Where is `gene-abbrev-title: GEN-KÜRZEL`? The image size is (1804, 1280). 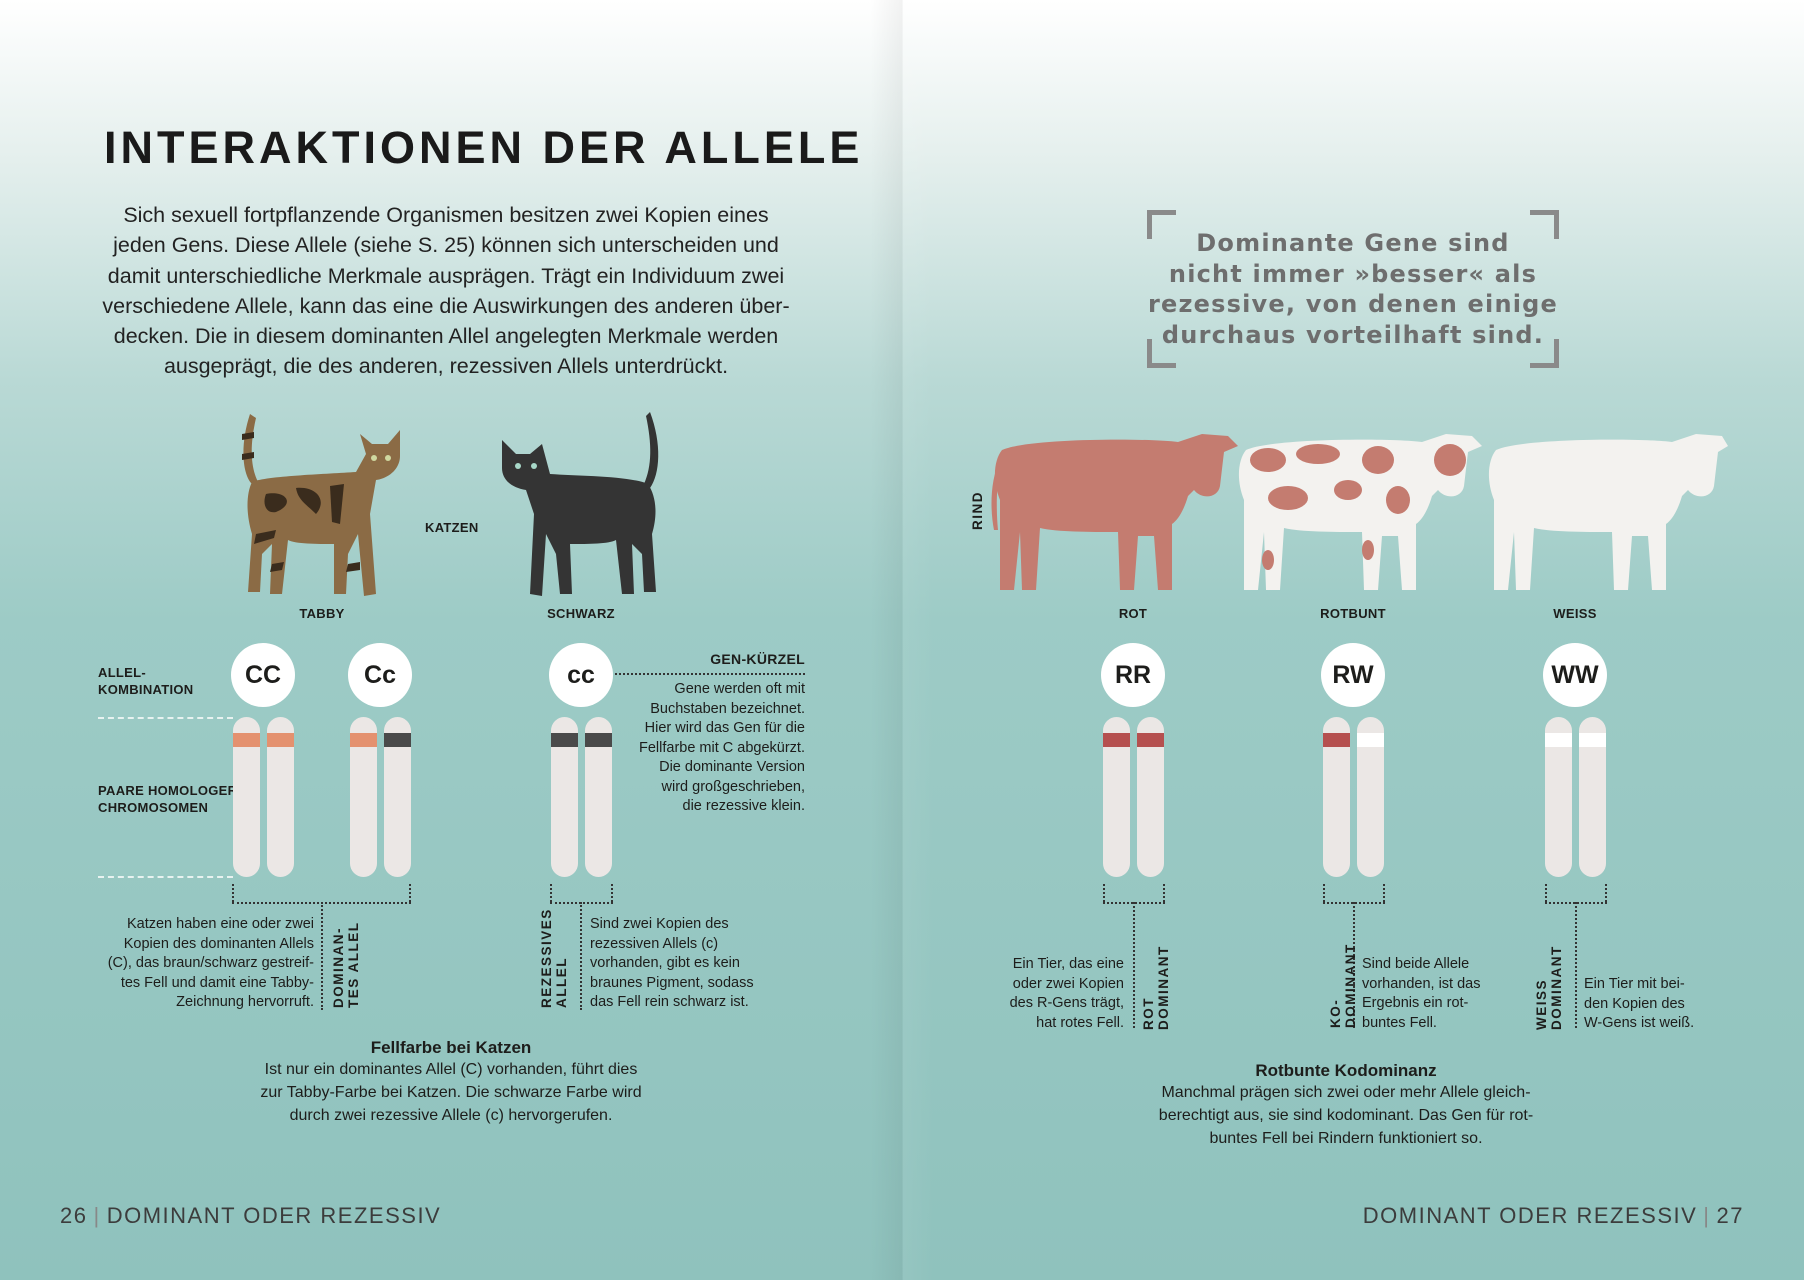
gene-abbrev-title: GEN-KÜRZEL is located at coordinates (757, 659).